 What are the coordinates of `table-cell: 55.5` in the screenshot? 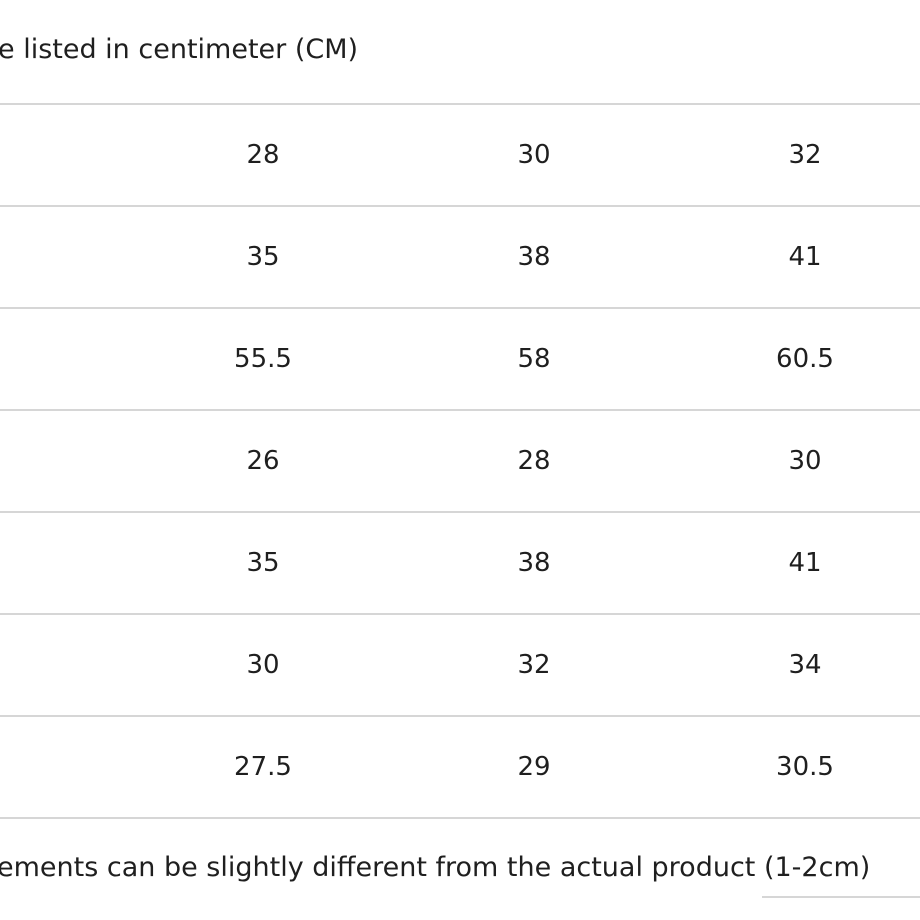 It's located at (263, 359).